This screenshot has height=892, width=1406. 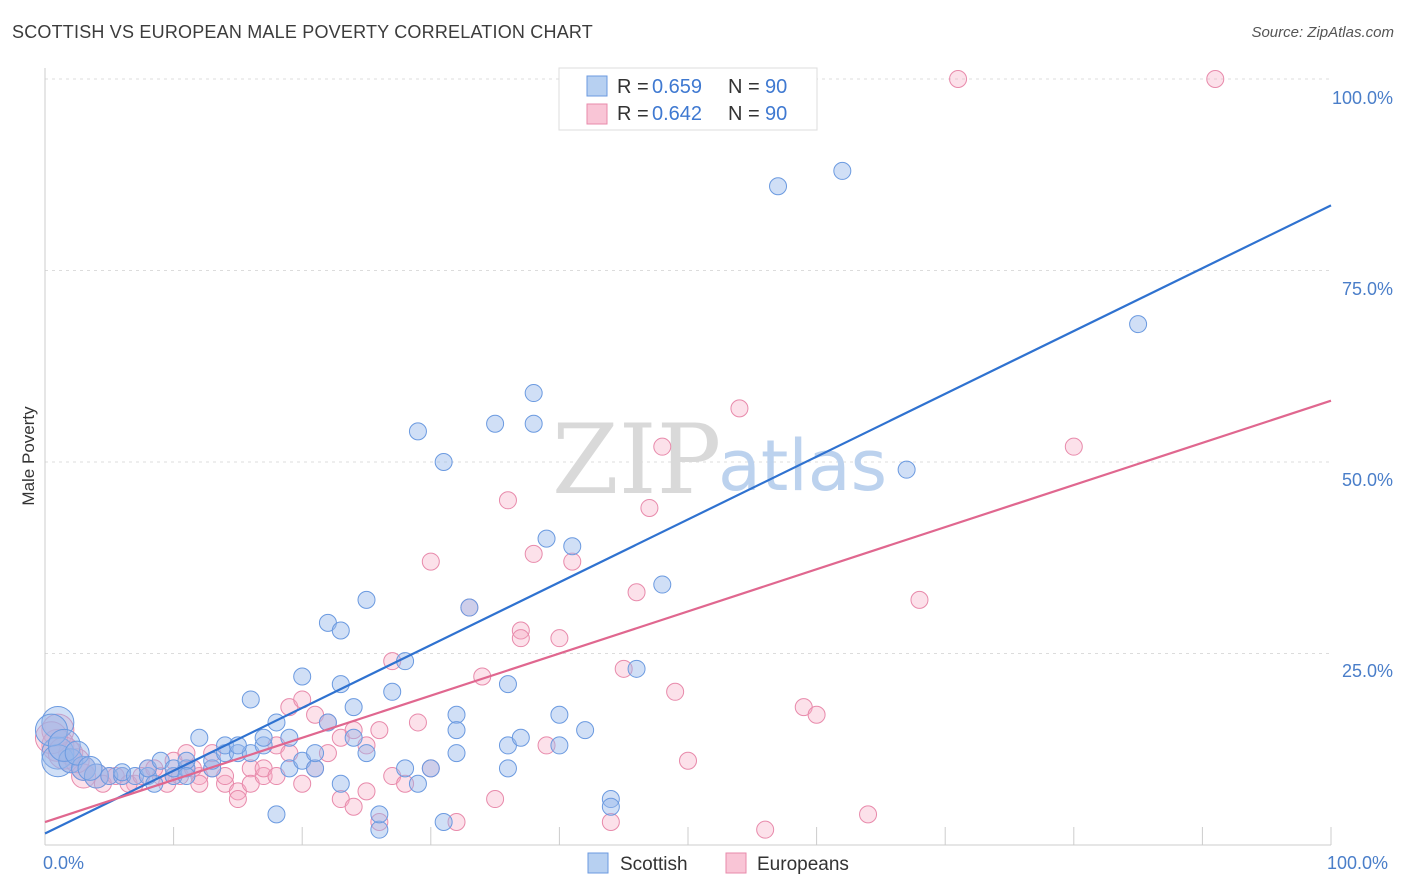 What do you see at coordinates (752, 836) in the screenshot?
I see `x-axis-ticks` at bounding box center [752, 836].